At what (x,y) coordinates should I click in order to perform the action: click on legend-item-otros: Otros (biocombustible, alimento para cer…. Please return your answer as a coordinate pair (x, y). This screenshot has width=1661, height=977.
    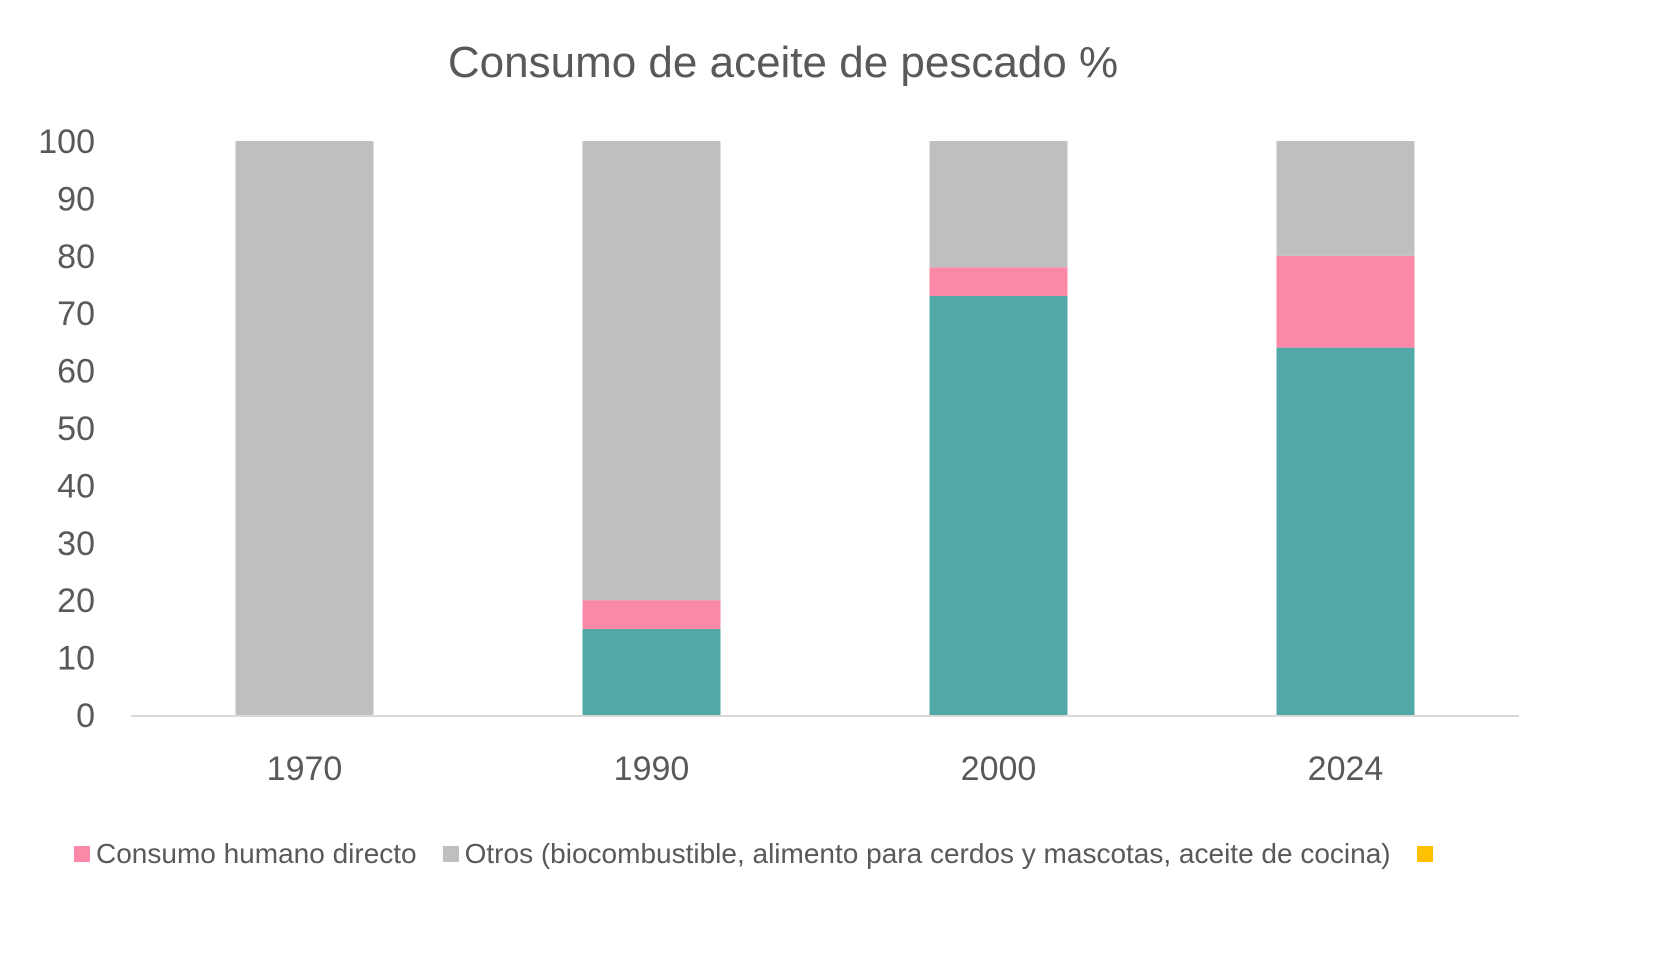
    Looking at the image, I should click on (916, 854).